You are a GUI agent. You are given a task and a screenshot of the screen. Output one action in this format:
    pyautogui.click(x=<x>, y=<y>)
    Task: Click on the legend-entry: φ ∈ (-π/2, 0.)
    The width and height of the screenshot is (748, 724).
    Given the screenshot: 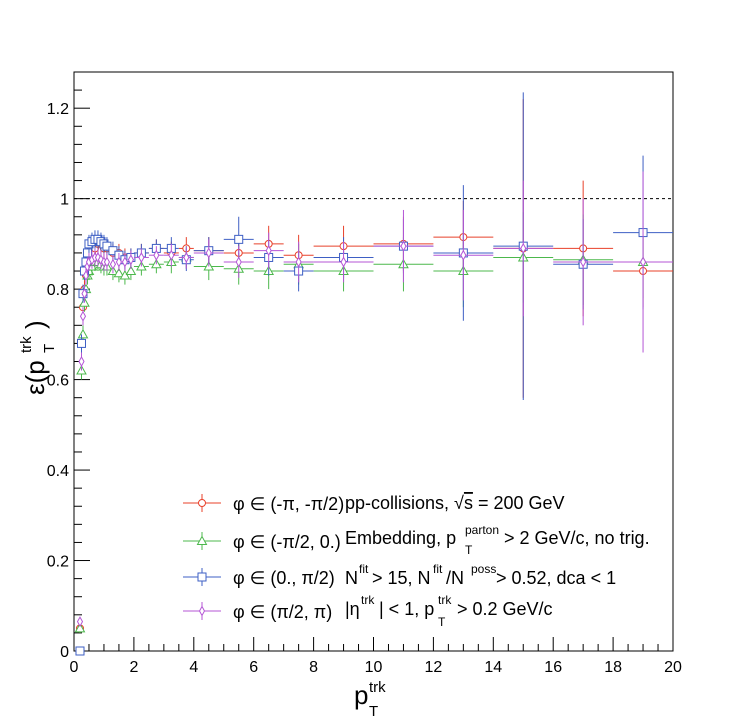 What is the action you would take?
    pyautogui.click(x=262, y=542)
    